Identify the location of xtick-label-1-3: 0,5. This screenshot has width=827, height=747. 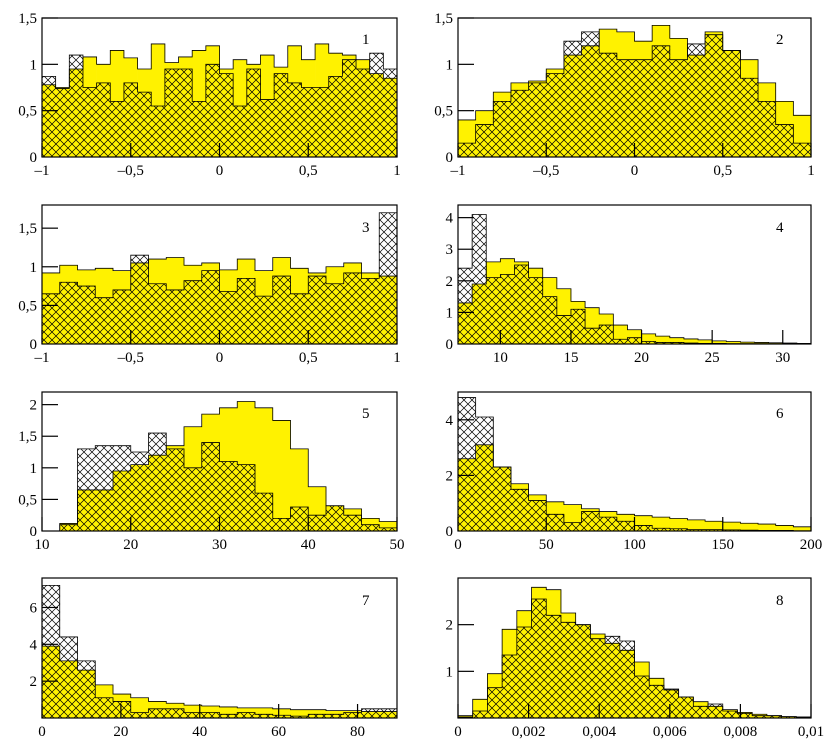
(308, 171).